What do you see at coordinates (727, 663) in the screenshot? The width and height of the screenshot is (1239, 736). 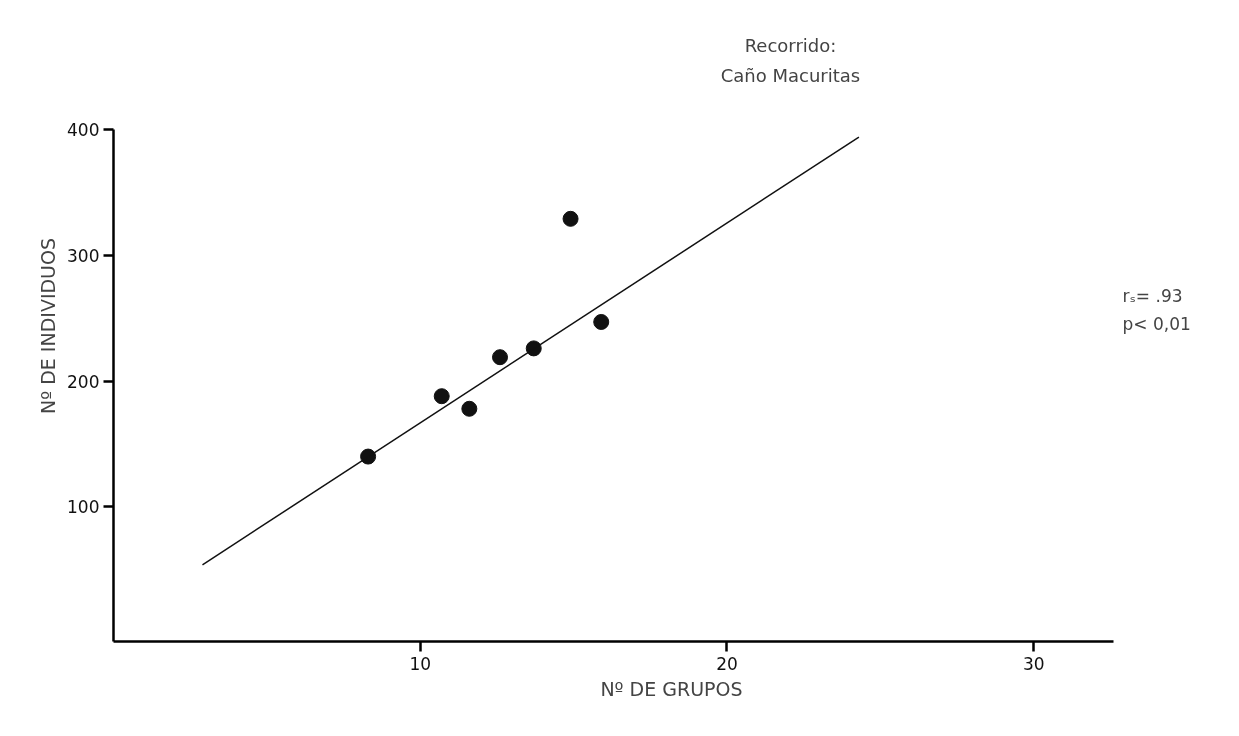 I see `x-tick-label: 20` at bounding box center [727, 663].